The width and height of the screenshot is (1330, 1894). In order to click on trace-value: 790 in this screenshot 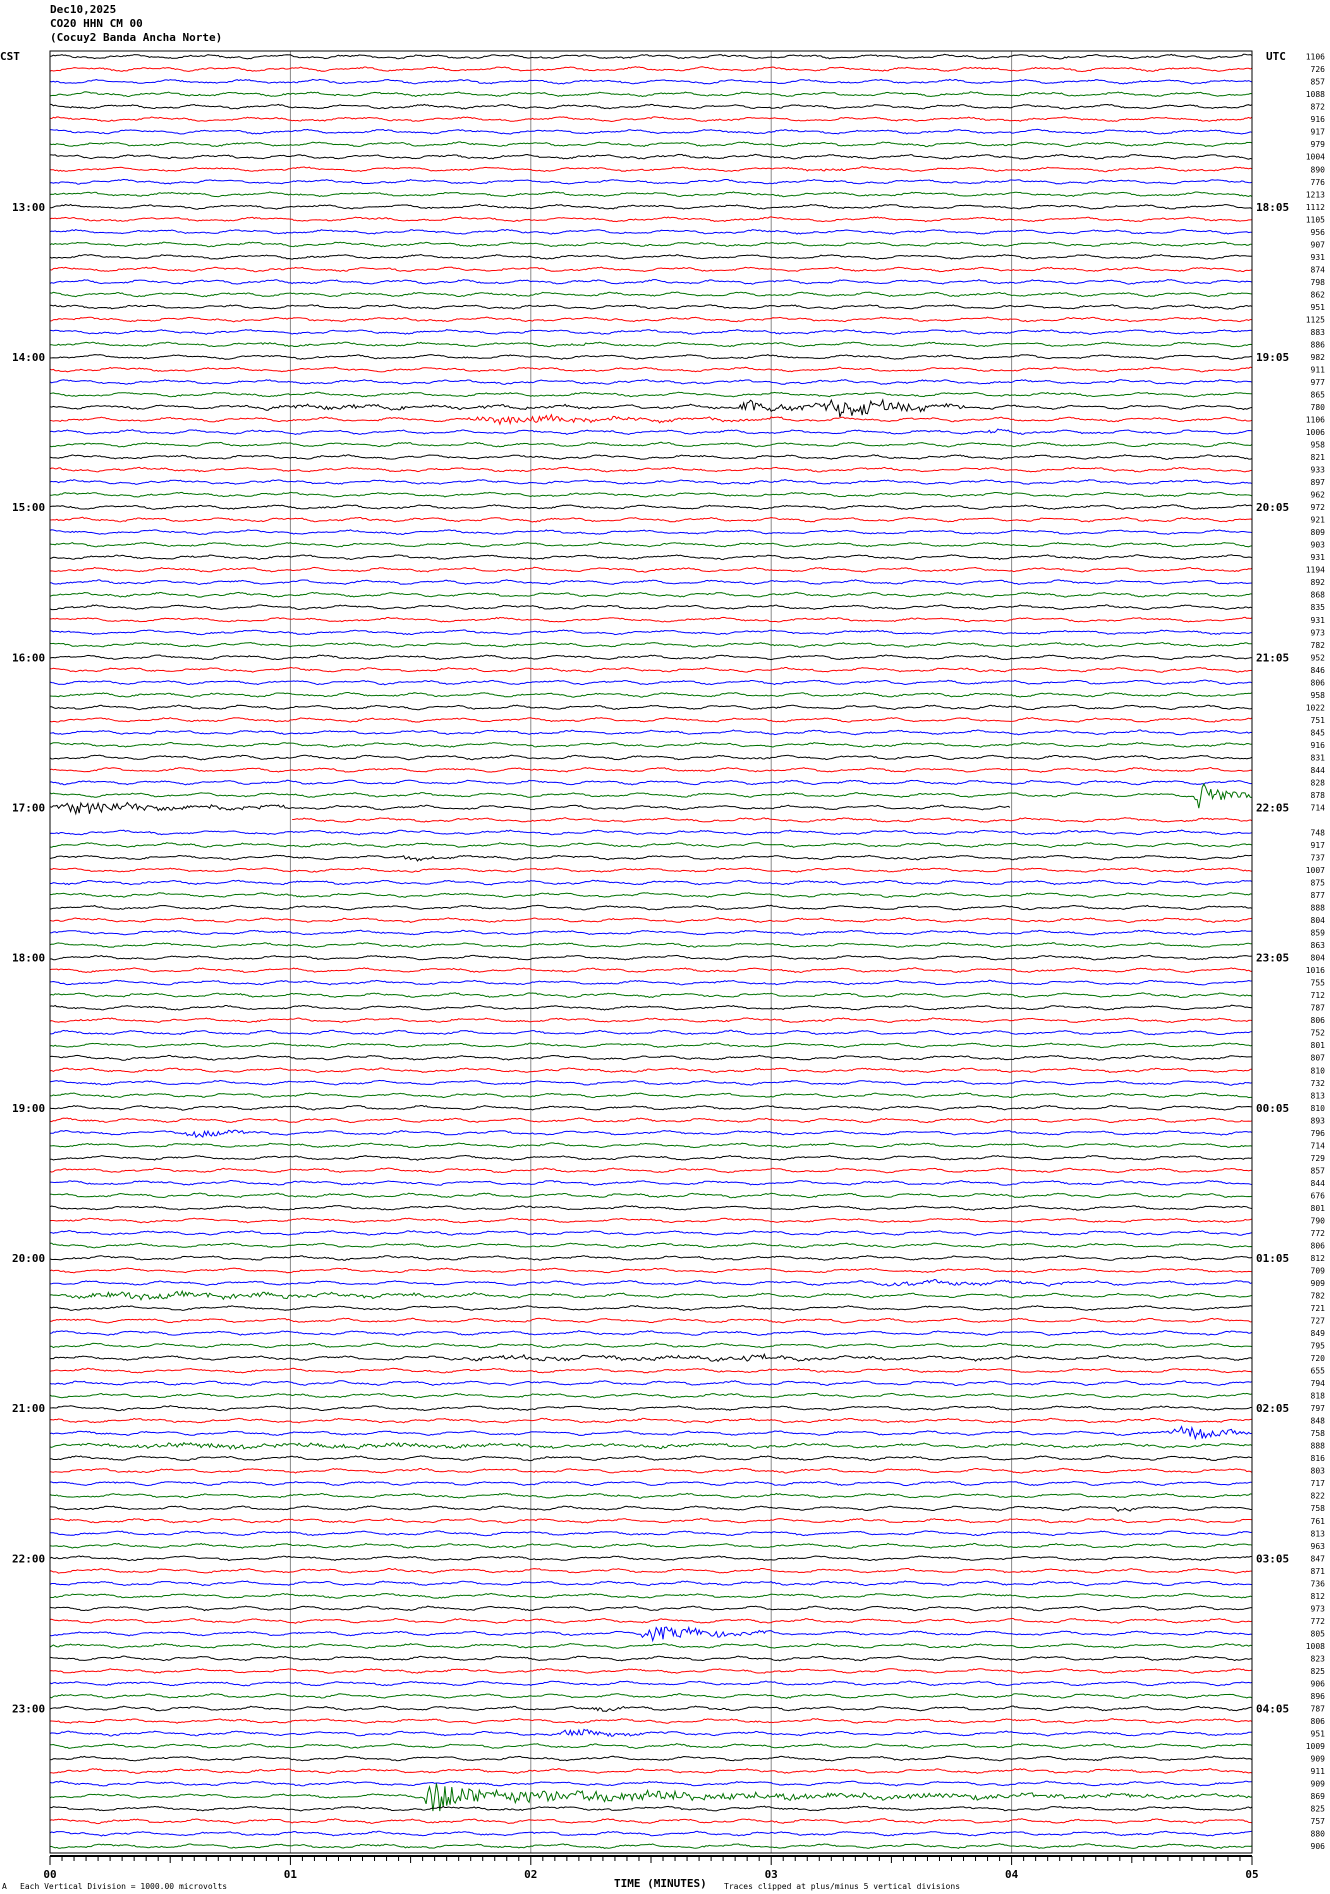, I will do `click(1318, 1220)`.